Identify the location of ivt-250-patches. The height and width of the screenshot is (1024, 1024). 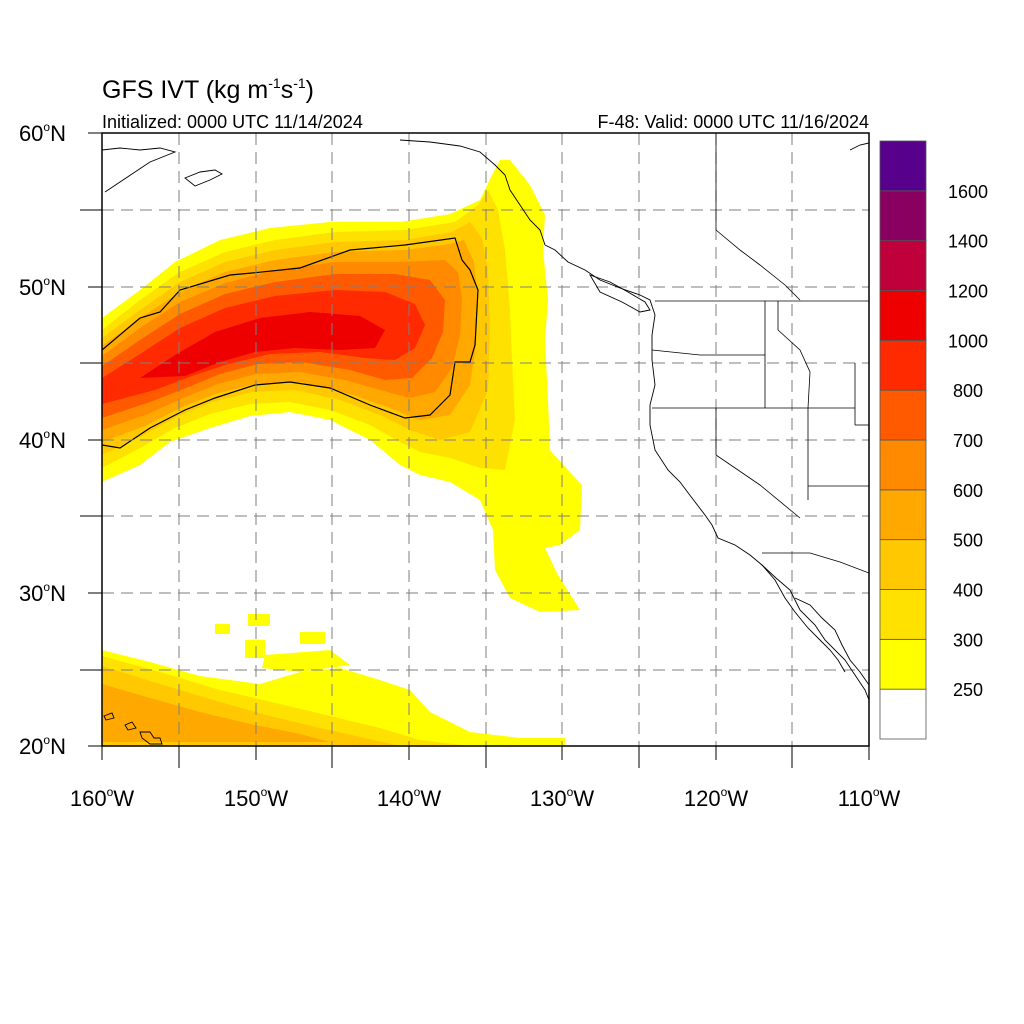
(282, 643).